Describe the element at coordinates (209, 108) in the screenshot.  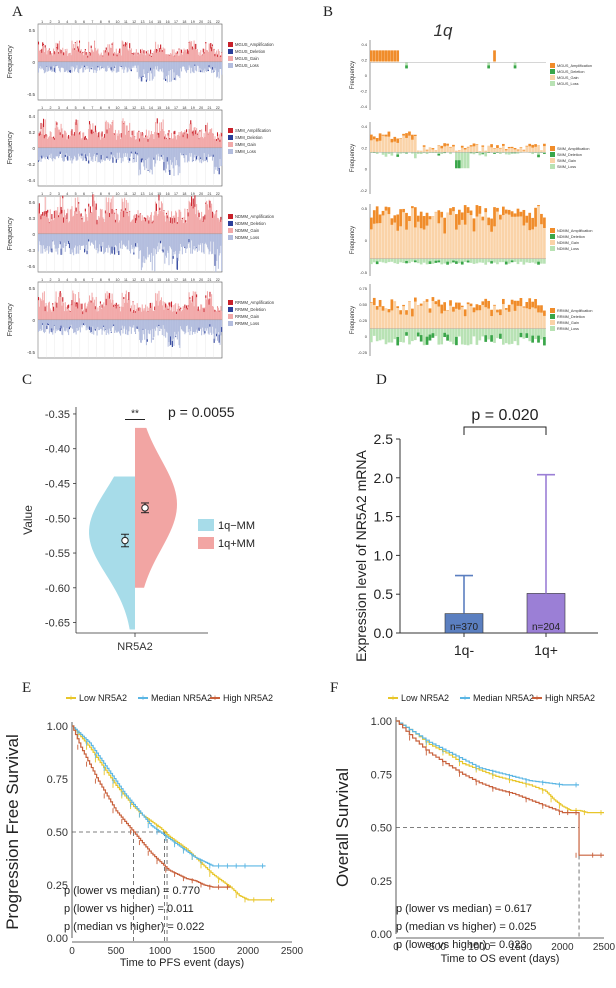
I see `chromosome-tick-label: 21` at that location.